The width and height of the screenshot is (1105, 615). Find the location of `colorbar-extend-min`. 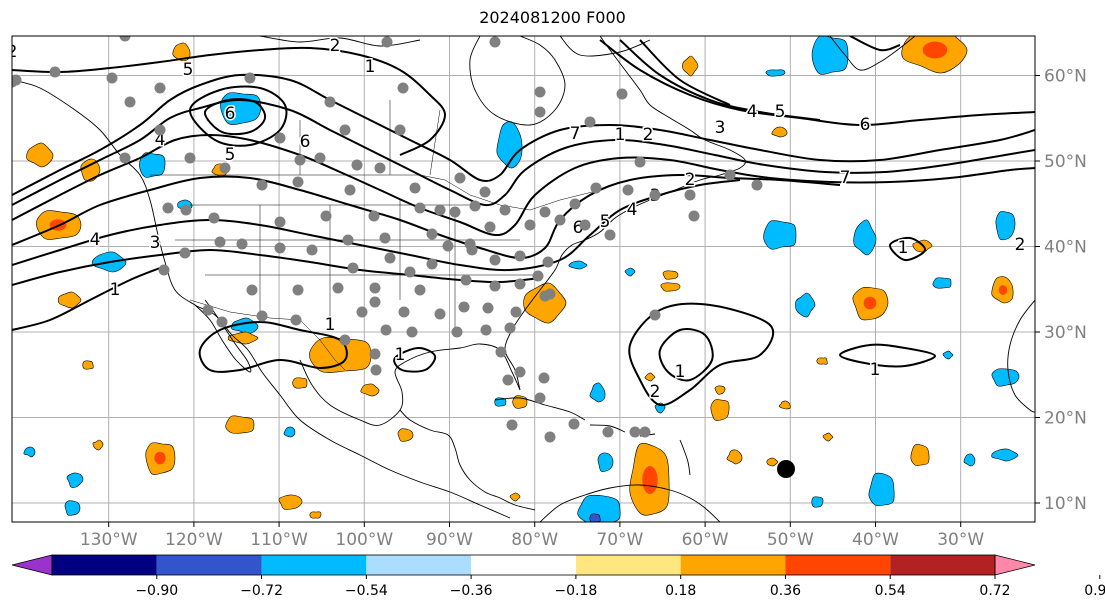

colorbar-extend-min is located at coordinates (32, 565).